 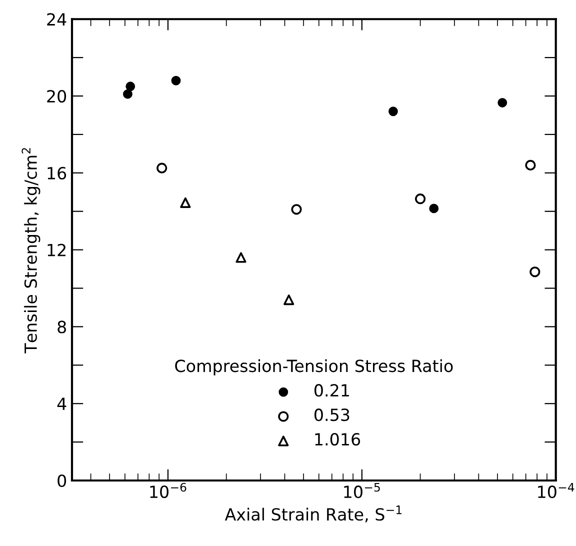 What do you see at coordinates (62, 481) in the screenshot?
I see `y-tick-label: 0` at bounding box center [62, 481].